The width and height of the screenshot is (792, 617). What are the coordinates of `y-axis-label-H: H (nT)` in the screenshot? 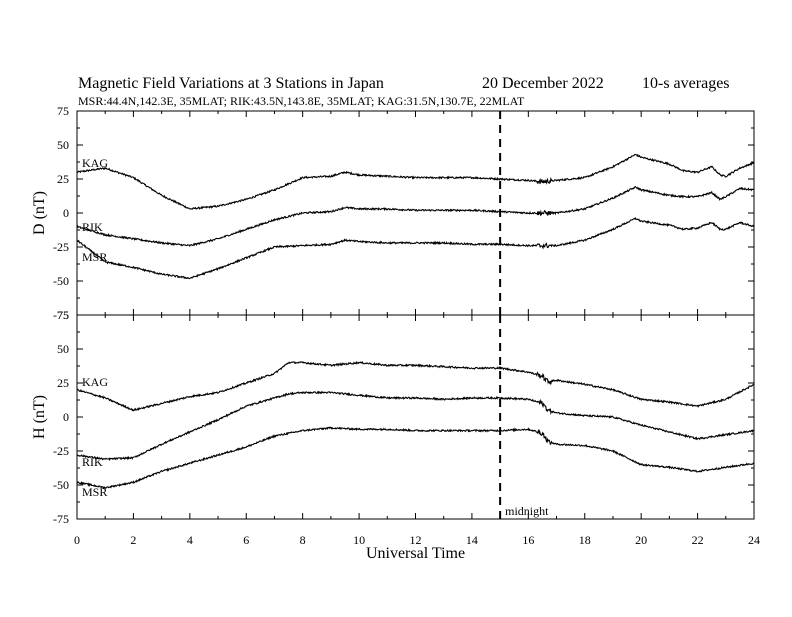 It's located at (39, 417).